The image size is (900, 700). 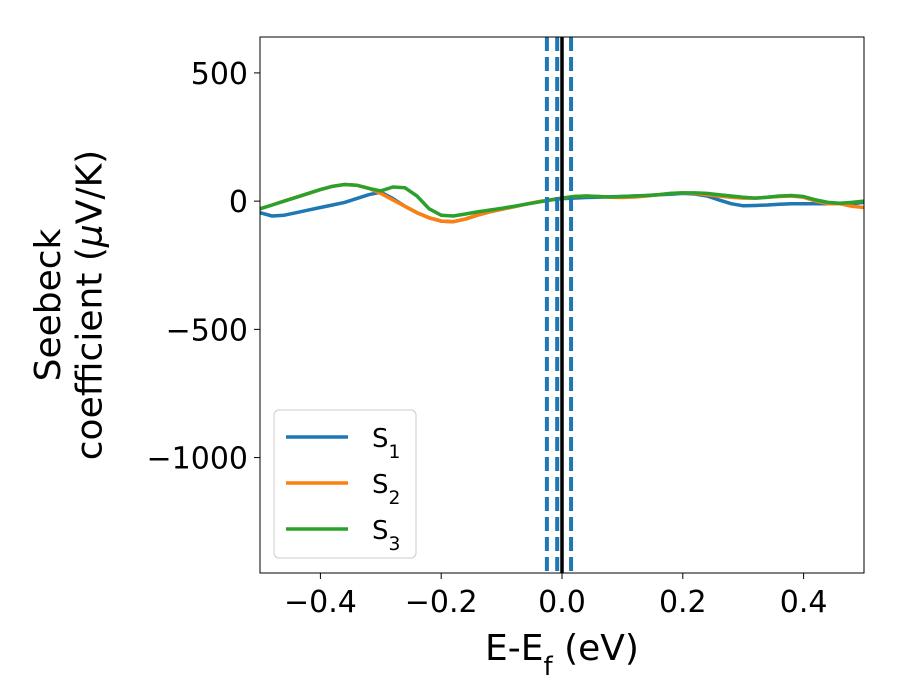 What do you see at coordinates (197, 459) in the screenshot?
I see `y-tick-label-4: −1000` at bounding box center [197, 459].